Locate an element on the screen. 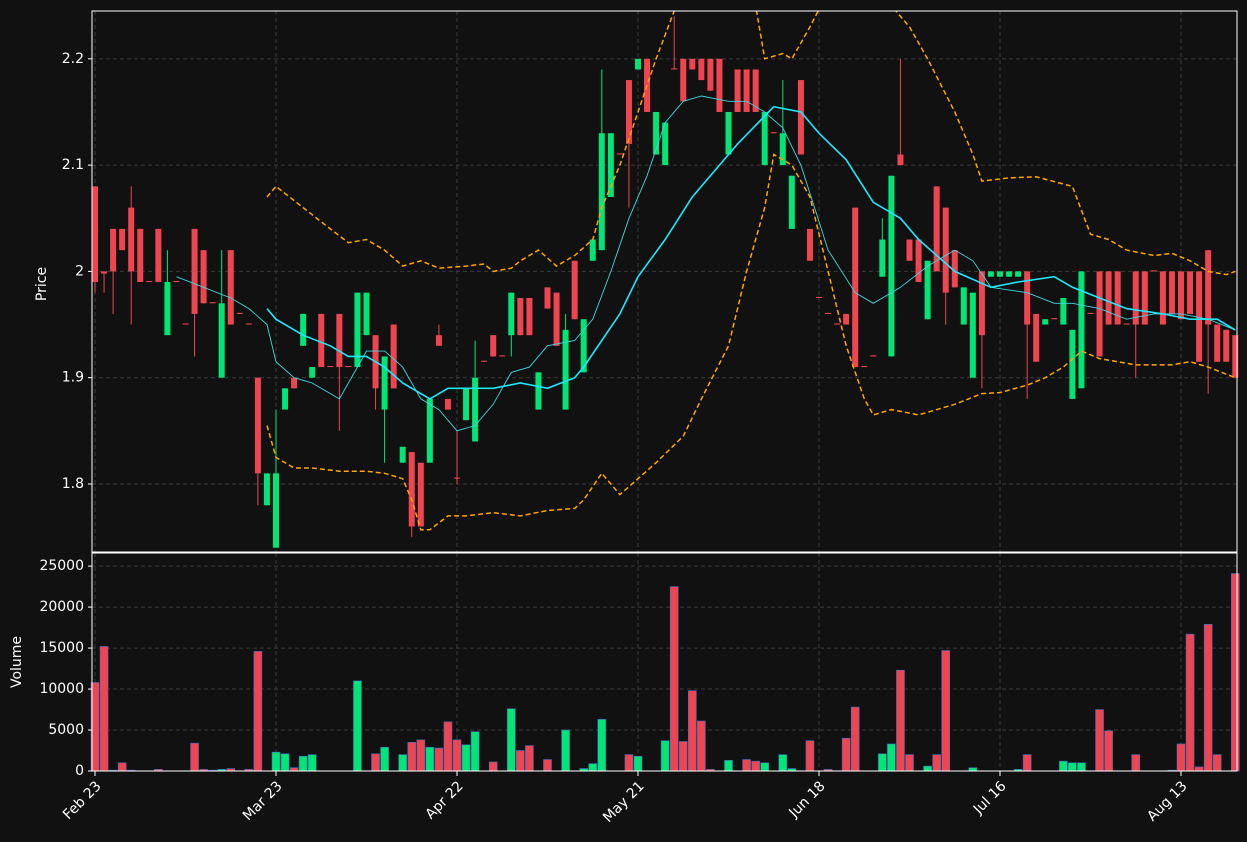 This screenshot has width=1247, height=842. y-tick-label: 10000 is located at coordinates (61, 689).